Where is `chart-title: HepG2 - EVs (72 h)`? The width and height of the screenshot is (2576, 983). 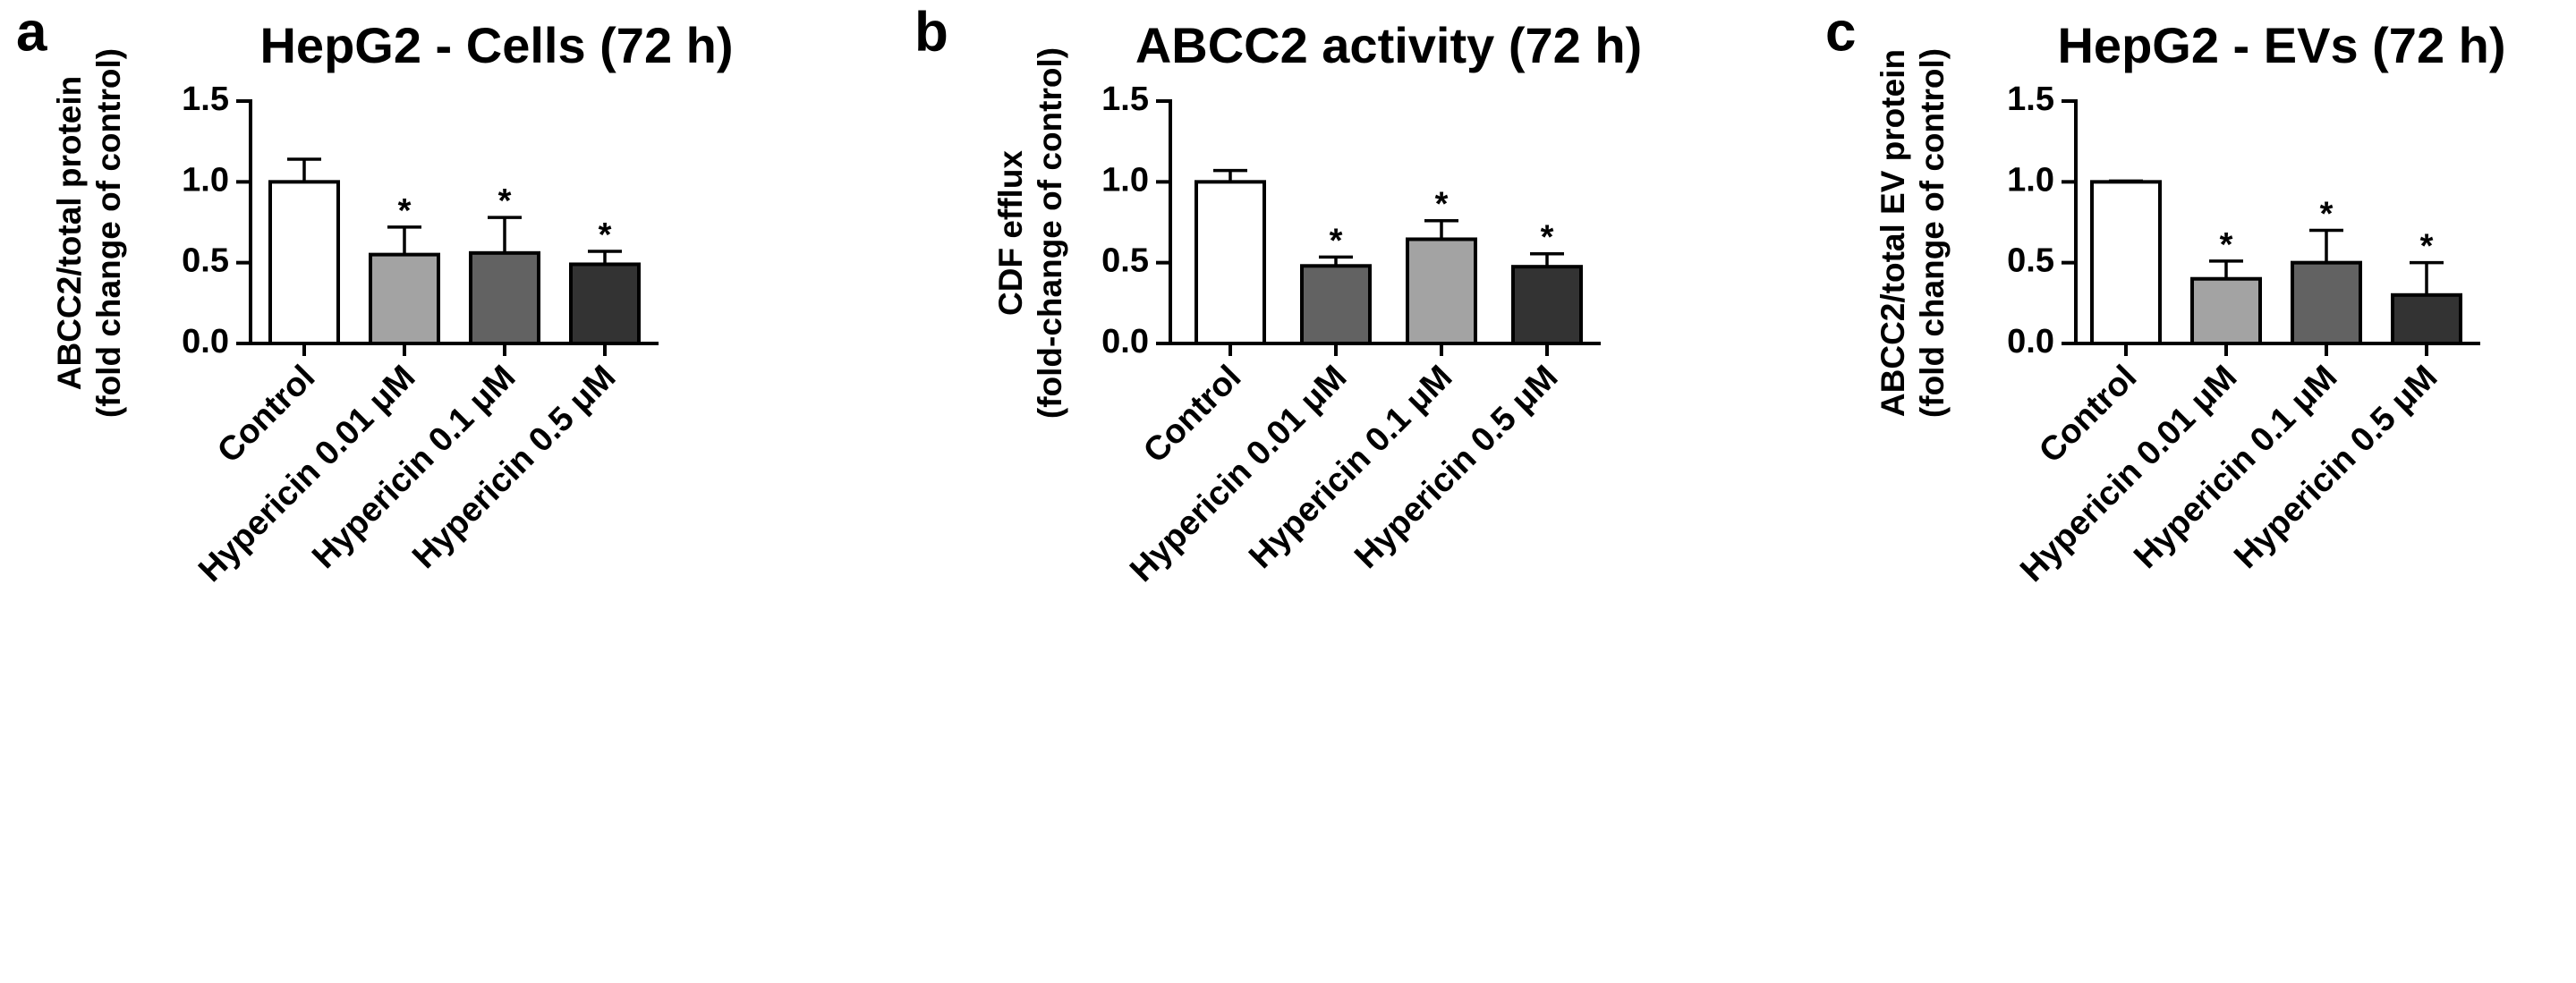 chart-title: HepG2 - EVs (72 h) is located at coordinates (2281, 45).